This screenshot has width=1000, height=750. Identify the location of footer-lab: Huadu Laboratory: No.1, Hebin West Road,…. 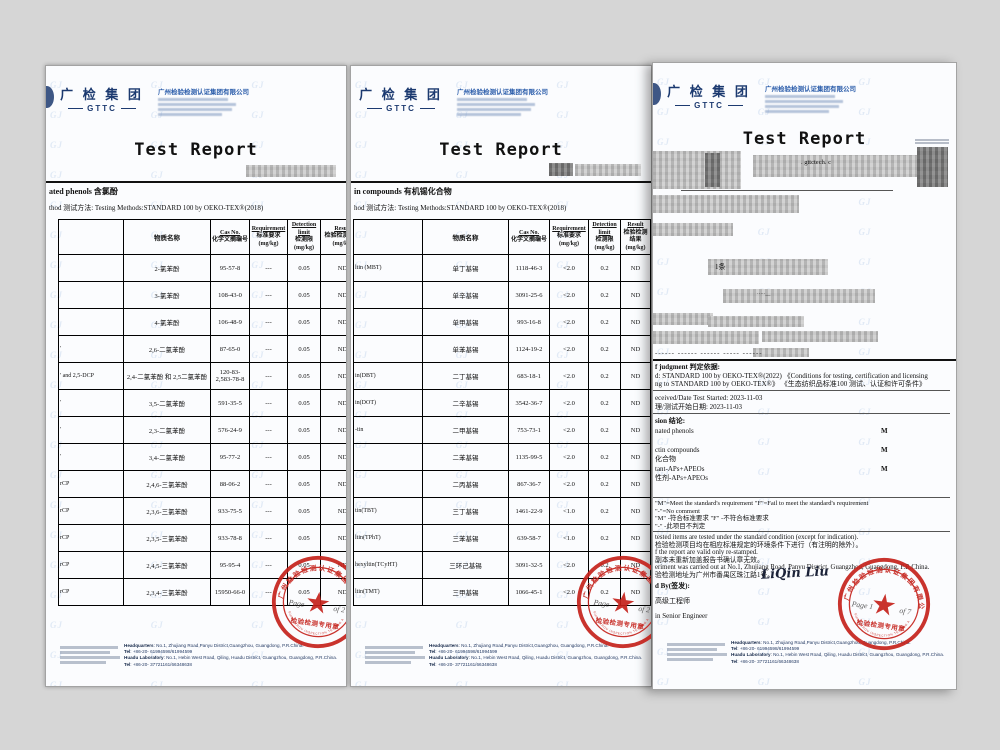
(537, 658).